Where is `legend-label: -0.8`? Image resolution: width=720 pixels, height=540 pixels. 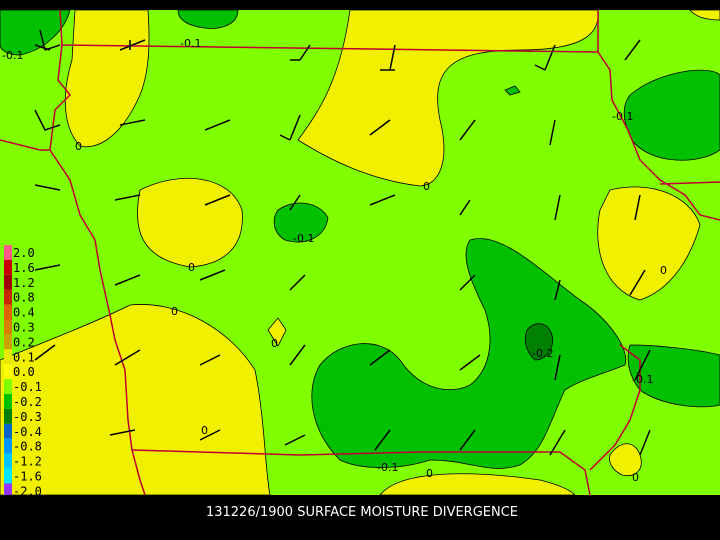
legend-label: -0.8 is located at coordinates (27, 447).